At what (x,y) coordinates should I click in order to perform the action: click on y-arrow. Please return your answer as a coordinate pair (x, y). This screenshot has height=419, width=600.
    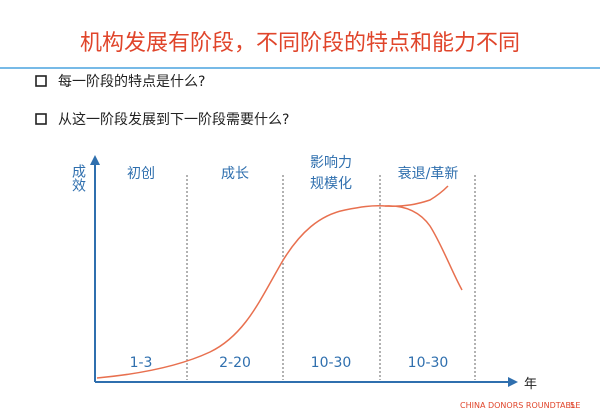
    Looking at the image, I should click on (95, 160).